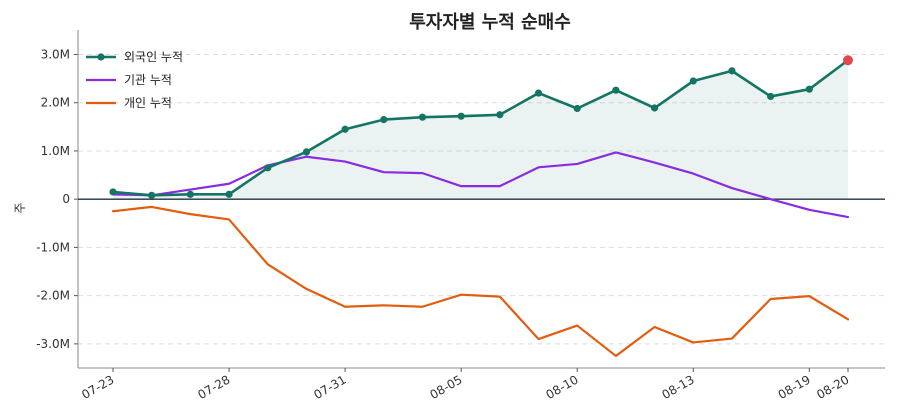 The width and height of the screenshot is (900, 420). I want to click on x-tick-label: 08-05, so click(445, 387).